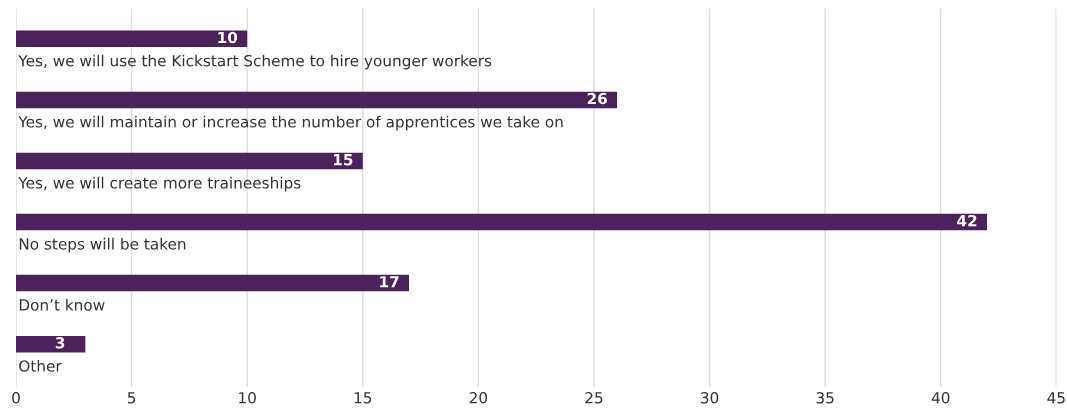 The width and height of the screenshot is (1067, 416). Describe the element at coordinates (228, 37) in the screenshot. I see `data-label: 10` at that location.